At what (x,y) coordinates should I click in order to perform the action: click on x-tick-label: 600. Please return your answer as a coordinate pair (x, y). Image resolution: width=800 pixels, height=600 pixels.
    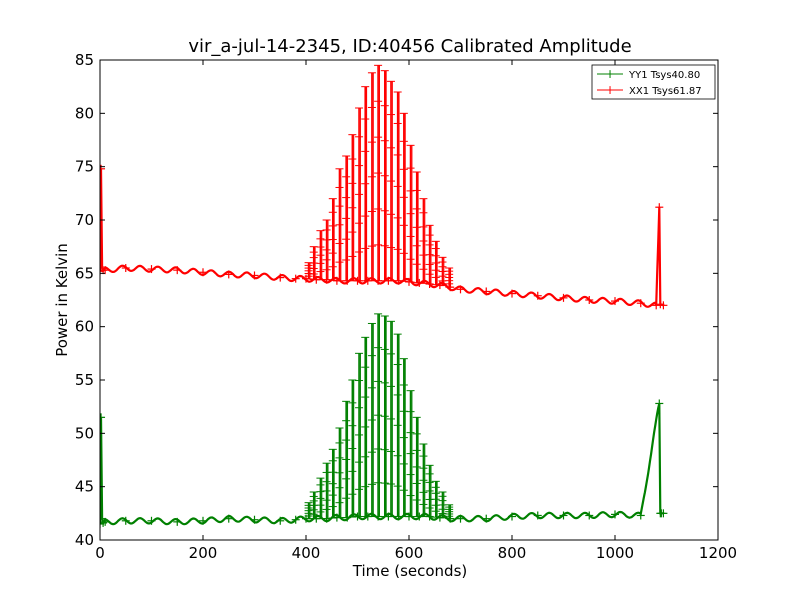
    Looking at the image, I should click on (409, 553).